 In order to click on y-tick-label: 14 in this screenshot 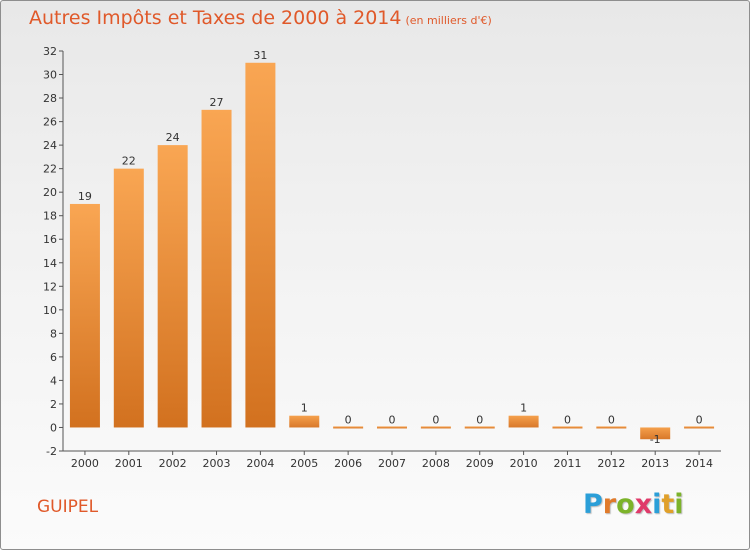, I will do `click(50, 263)`.